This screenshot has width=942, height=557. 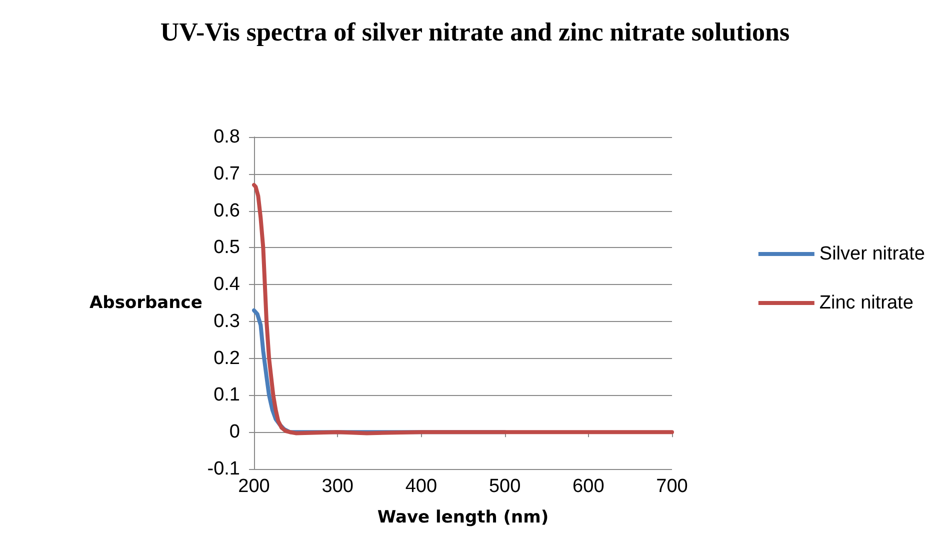 What do you see at coordinates (227, 137) in the screenshot?
I see `y-tick-label: 0.8` at bounding box center [227, 137].